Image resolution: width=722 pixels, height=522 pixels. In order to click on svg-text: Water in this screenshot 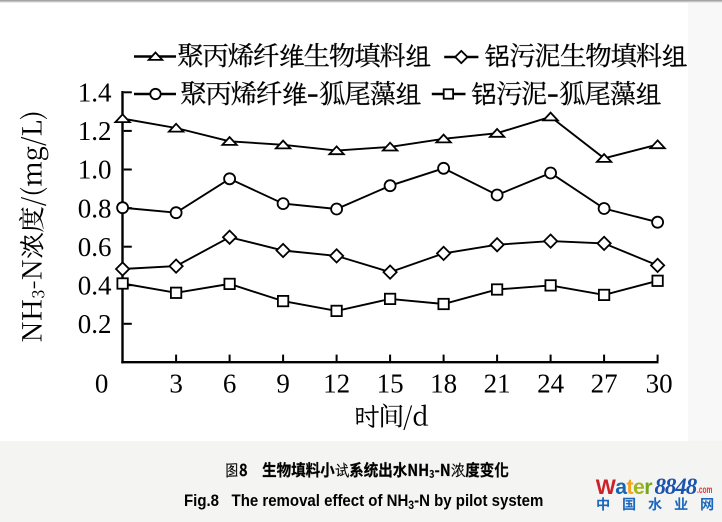, I will do `click(624, 487)`.